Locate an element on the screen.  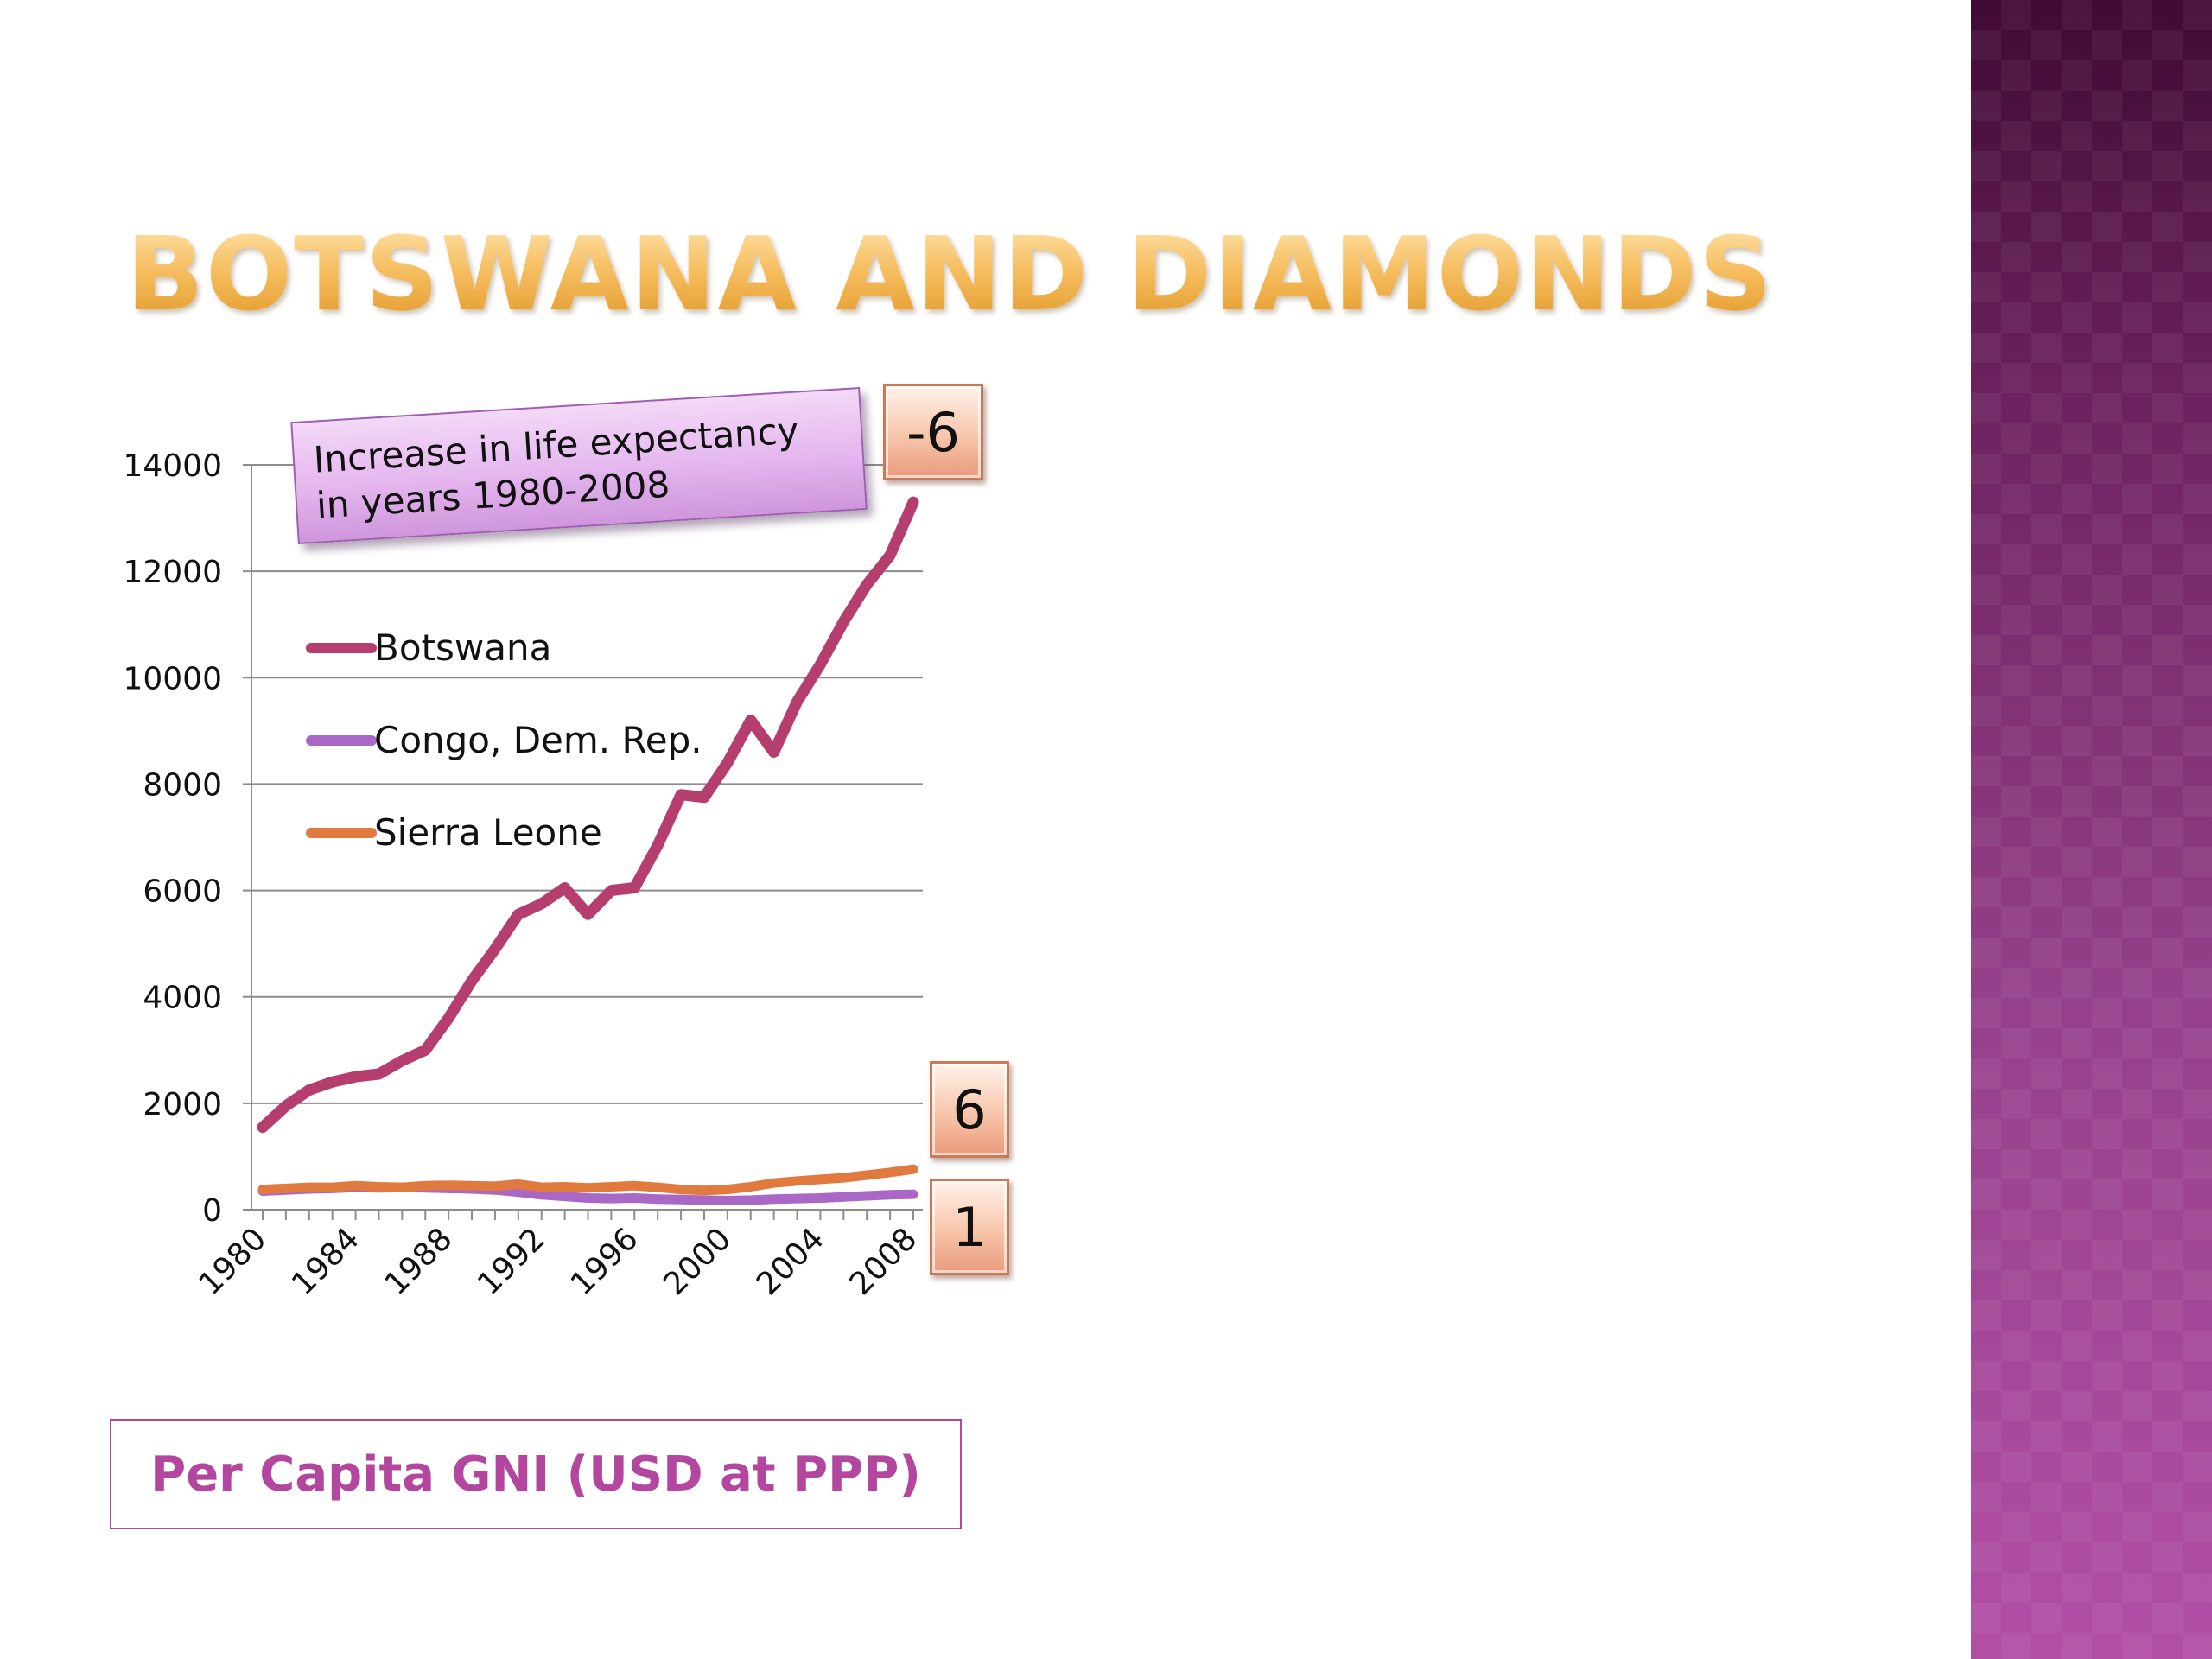
legend-label: Sierra Leone is located at coordinates (488, 832).